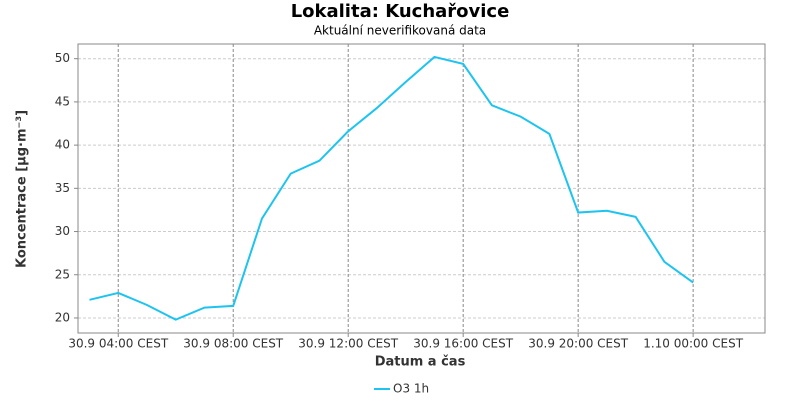  Describe the element at coordinates (463, 344) in the screenshot. I see `x-tick-label: 30.9 16:00 CEST` at that location.